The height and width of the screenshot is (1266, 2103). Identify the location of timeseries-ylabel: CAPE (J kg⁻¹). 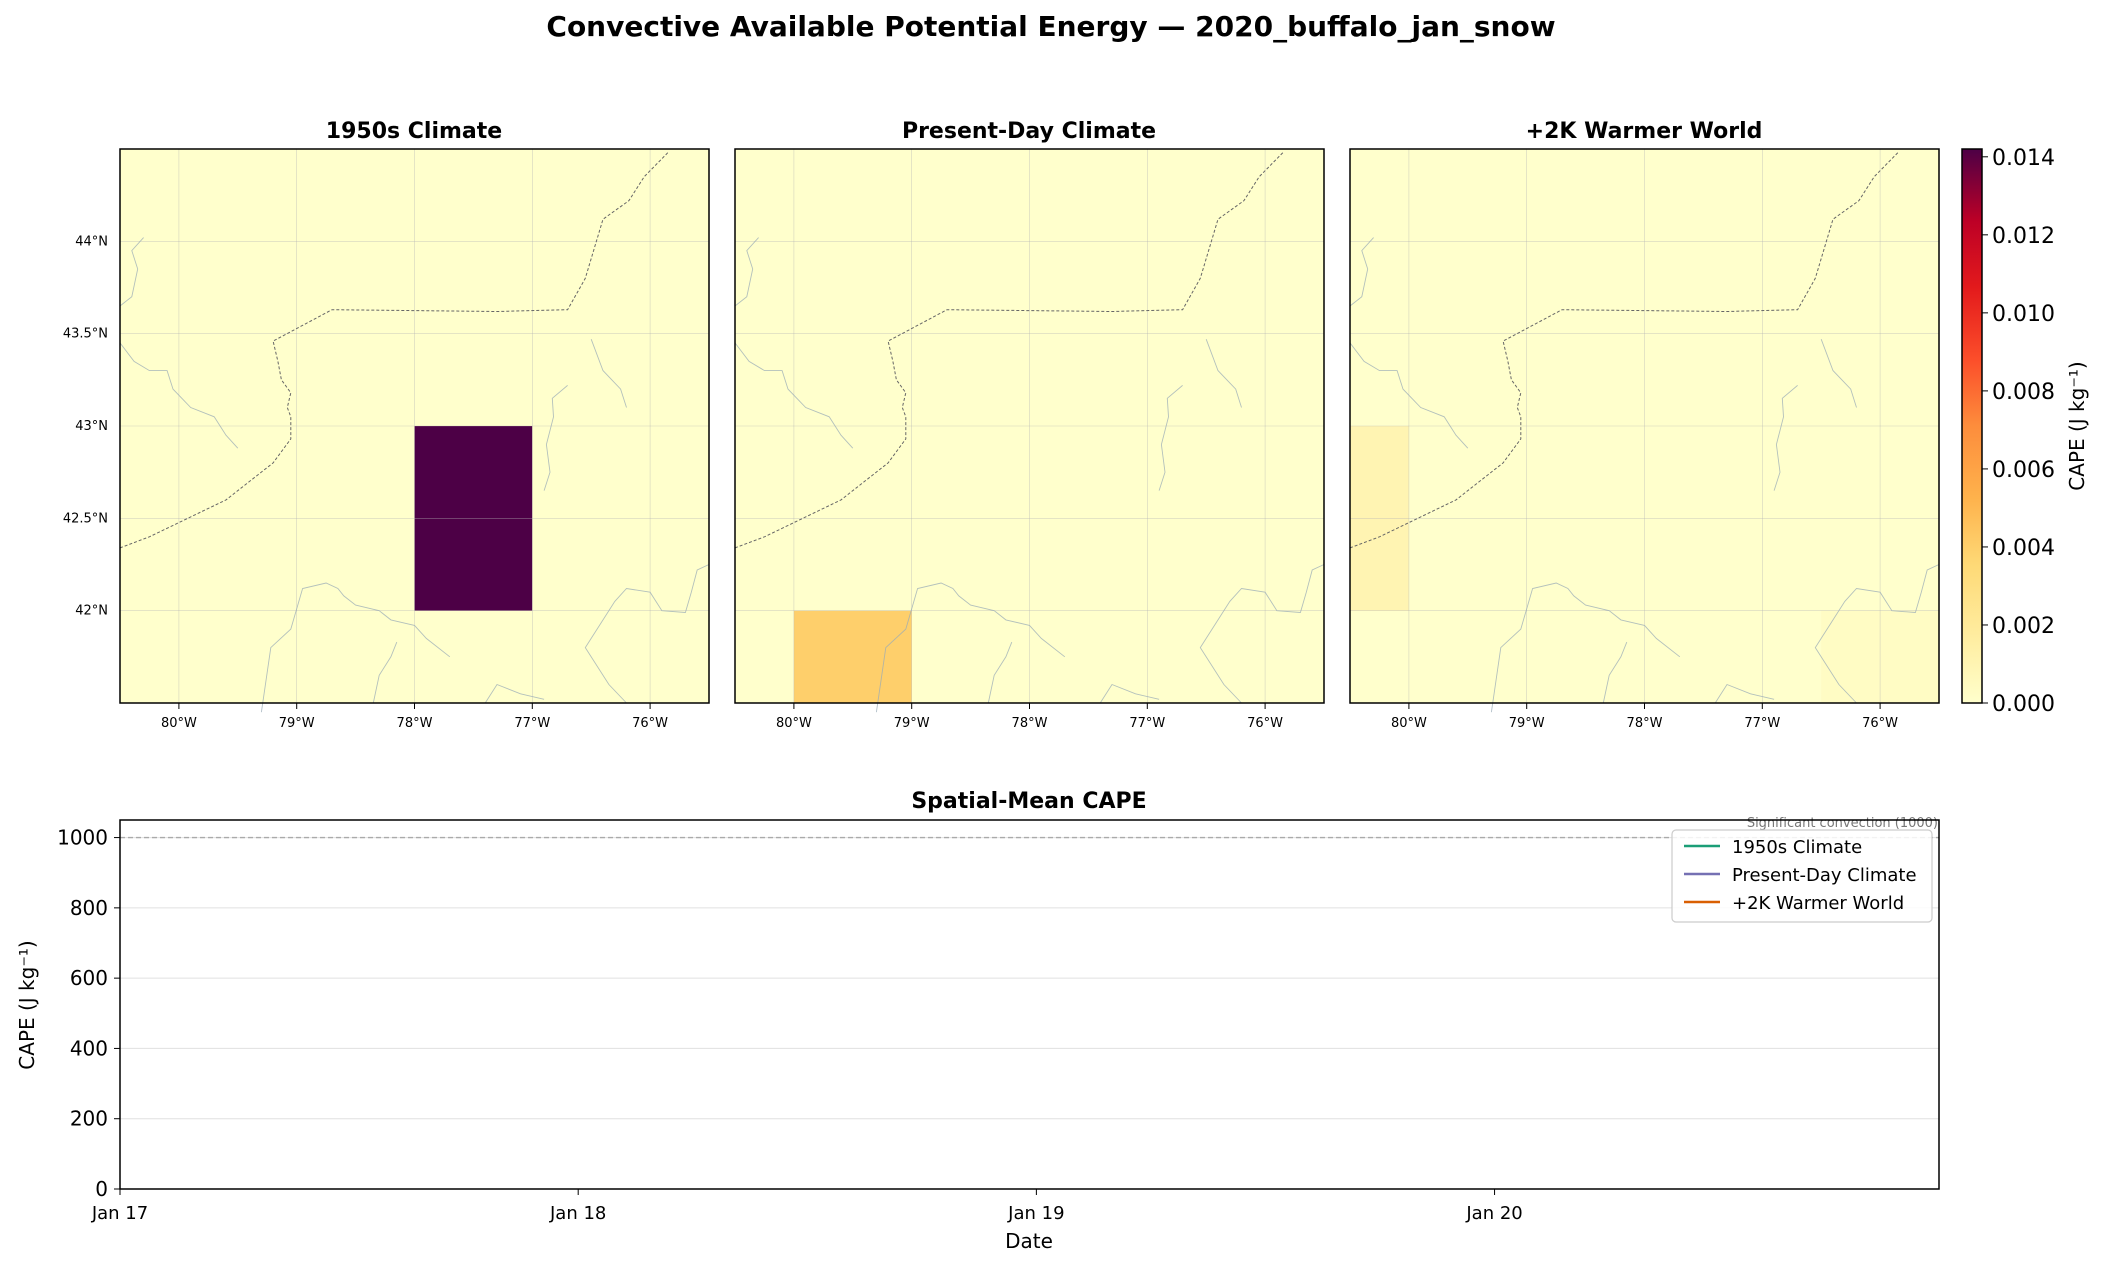
(27, 1004).